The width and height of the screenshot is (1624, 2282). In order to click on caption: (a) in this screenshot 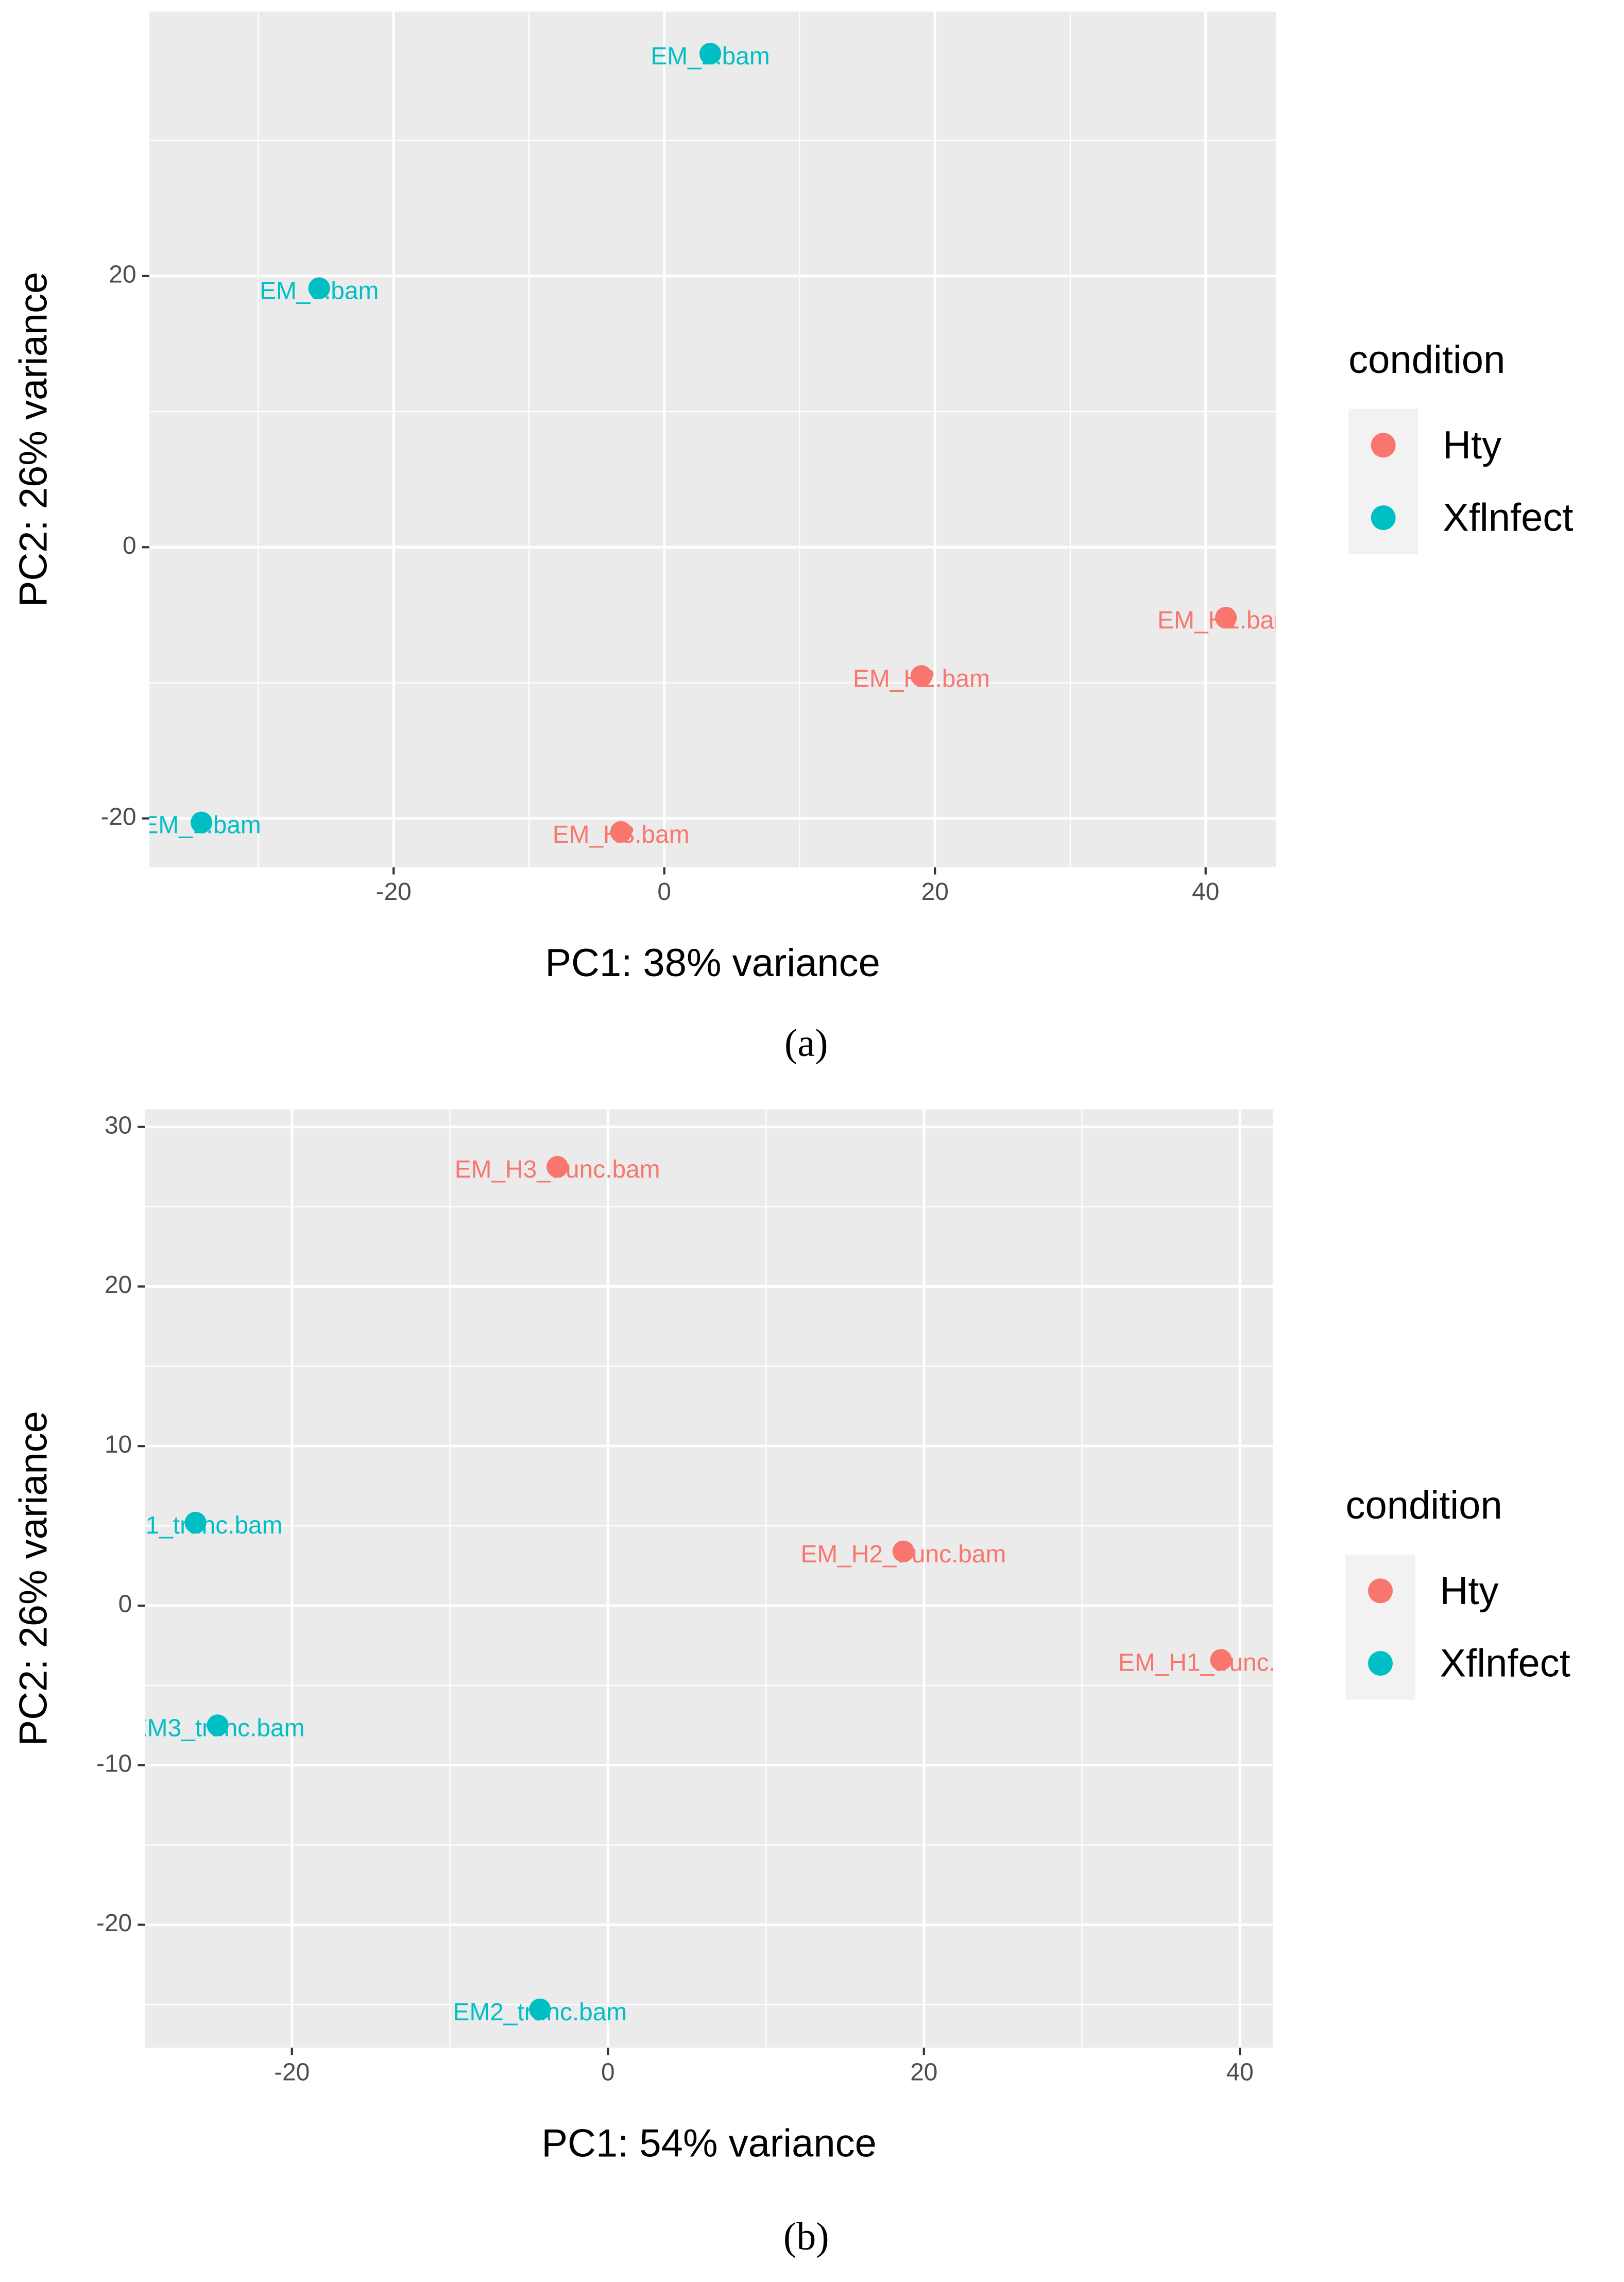, I will do `click(806, 1043)`.